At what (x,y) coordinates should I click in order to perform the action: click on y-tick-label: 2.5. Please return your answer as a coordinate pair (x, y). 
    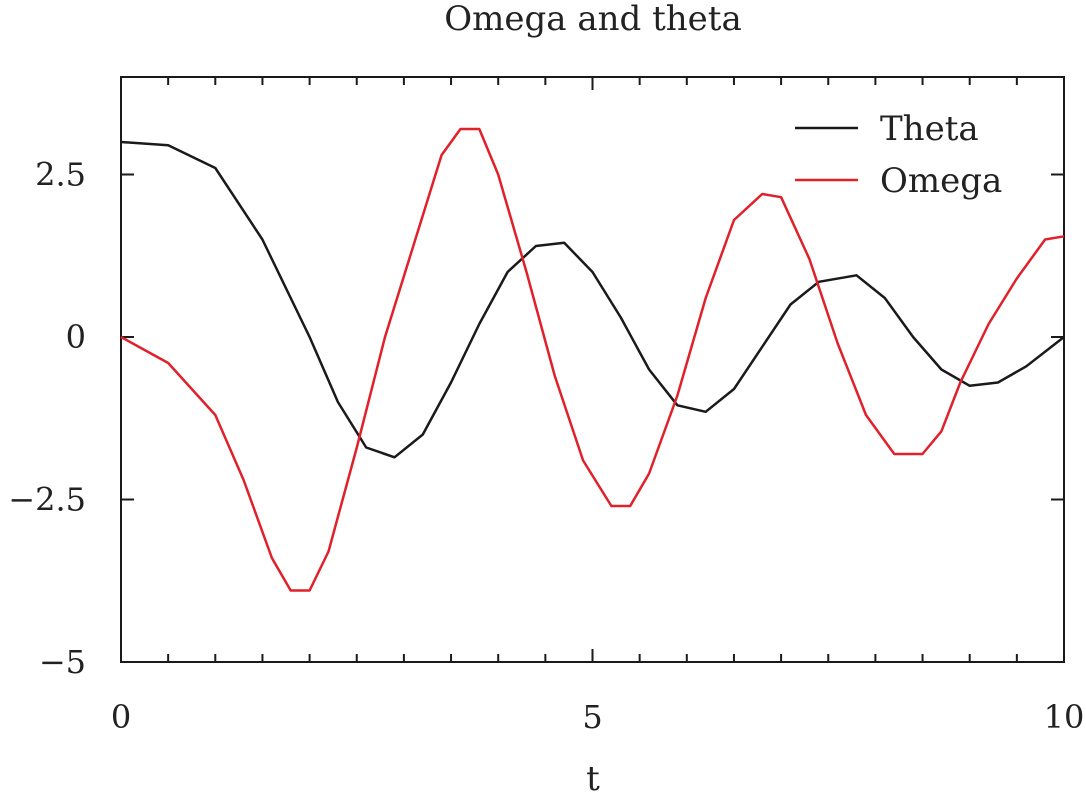
    Looking at the image, I should click on (60, 175).